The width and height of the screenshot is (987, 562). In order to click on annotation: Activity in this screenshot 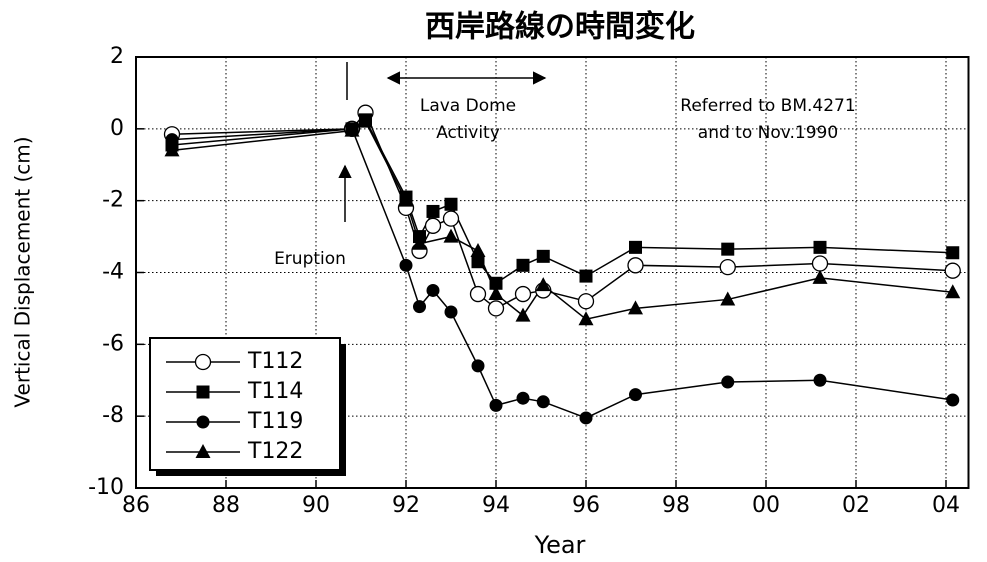, I will do `click(468, 133)`.